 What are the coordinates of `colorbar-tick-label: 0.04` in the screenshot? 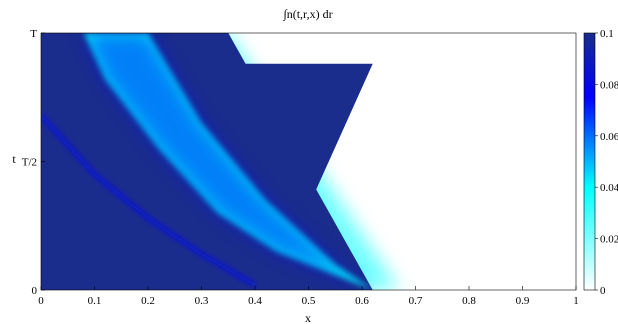 It's located at (609, 188).